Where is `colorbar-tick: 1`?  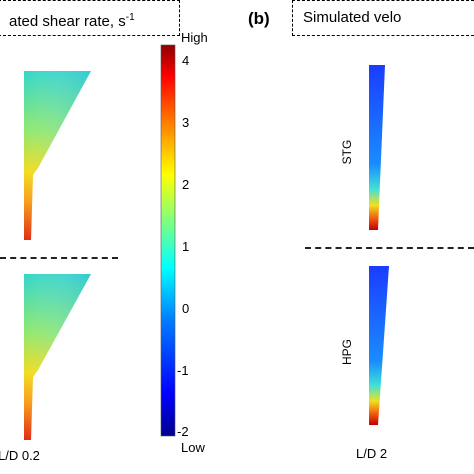 colorbar-tick: 1 is located at coordinates (186, 246).